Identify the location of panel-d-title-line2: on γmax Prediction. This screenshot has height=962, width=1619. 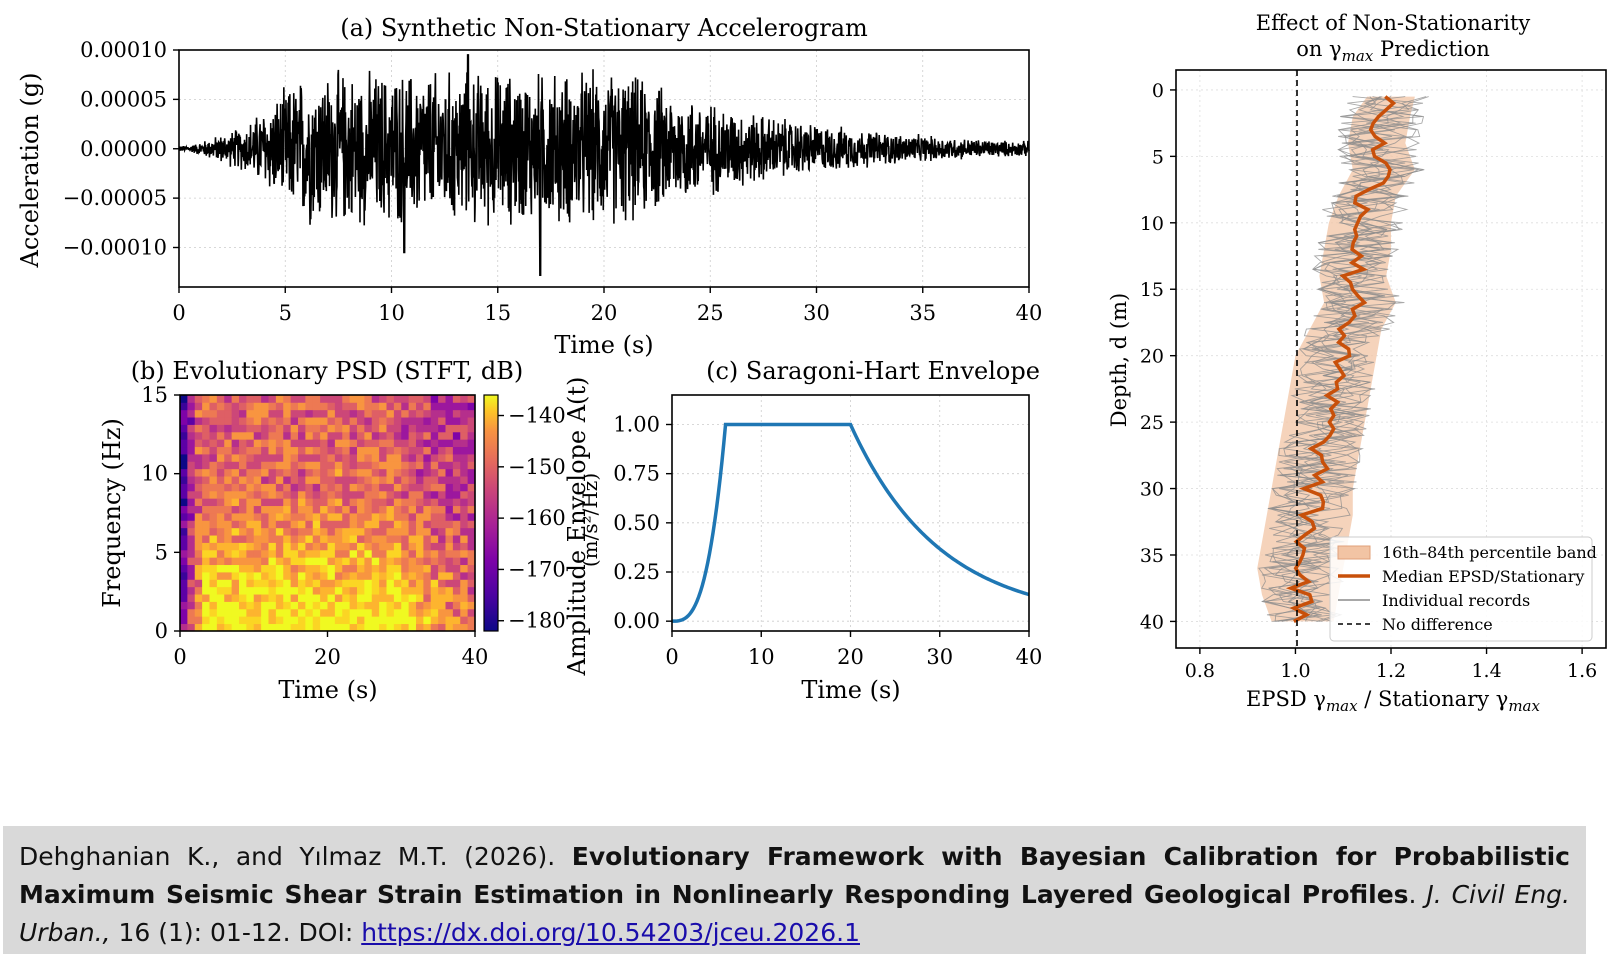
(1393, 51).